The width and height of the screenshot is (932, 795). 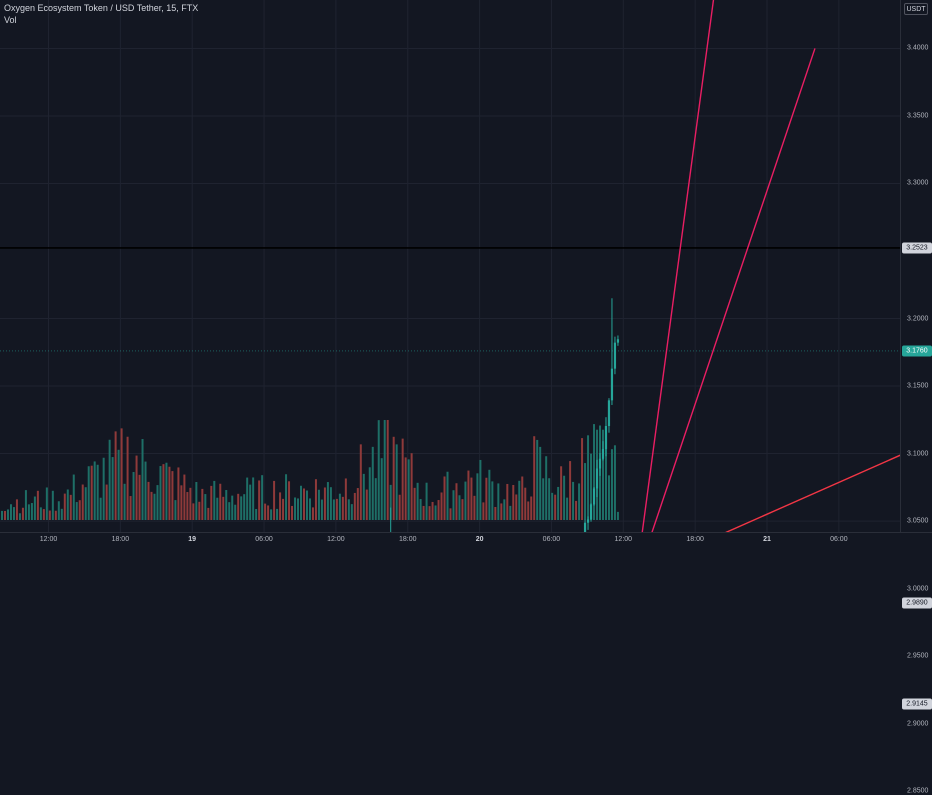 I want to click on hline-price-label: 3.2523, so click(x=917, y=248).